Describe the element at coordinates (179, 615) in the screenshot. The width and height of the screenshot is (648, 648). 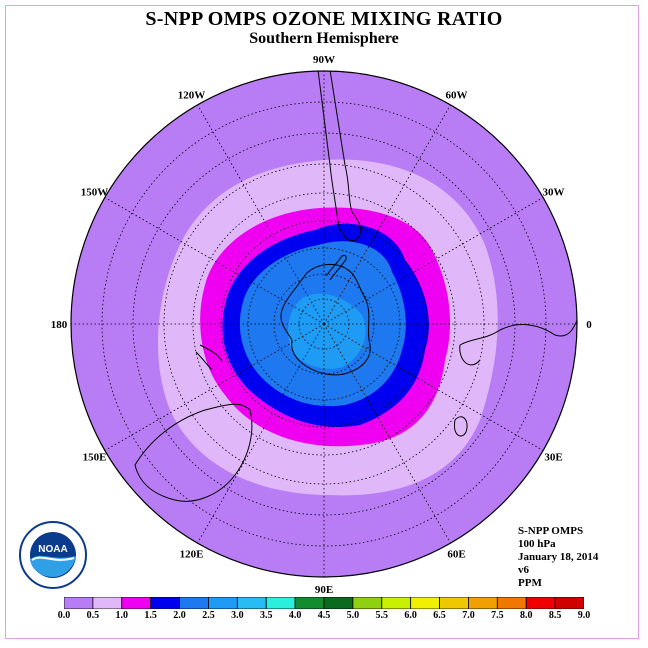
I see `colorbar-tick-label: 2.0` at that location.